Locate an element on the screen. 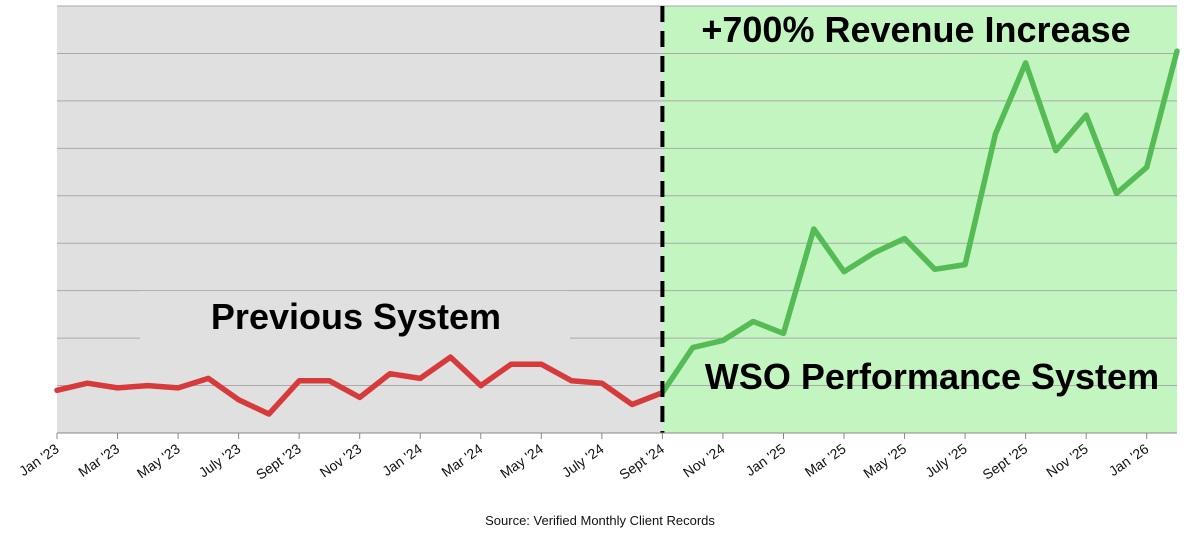  x-tick-label: July '25 is located at coordinates (946, 460).